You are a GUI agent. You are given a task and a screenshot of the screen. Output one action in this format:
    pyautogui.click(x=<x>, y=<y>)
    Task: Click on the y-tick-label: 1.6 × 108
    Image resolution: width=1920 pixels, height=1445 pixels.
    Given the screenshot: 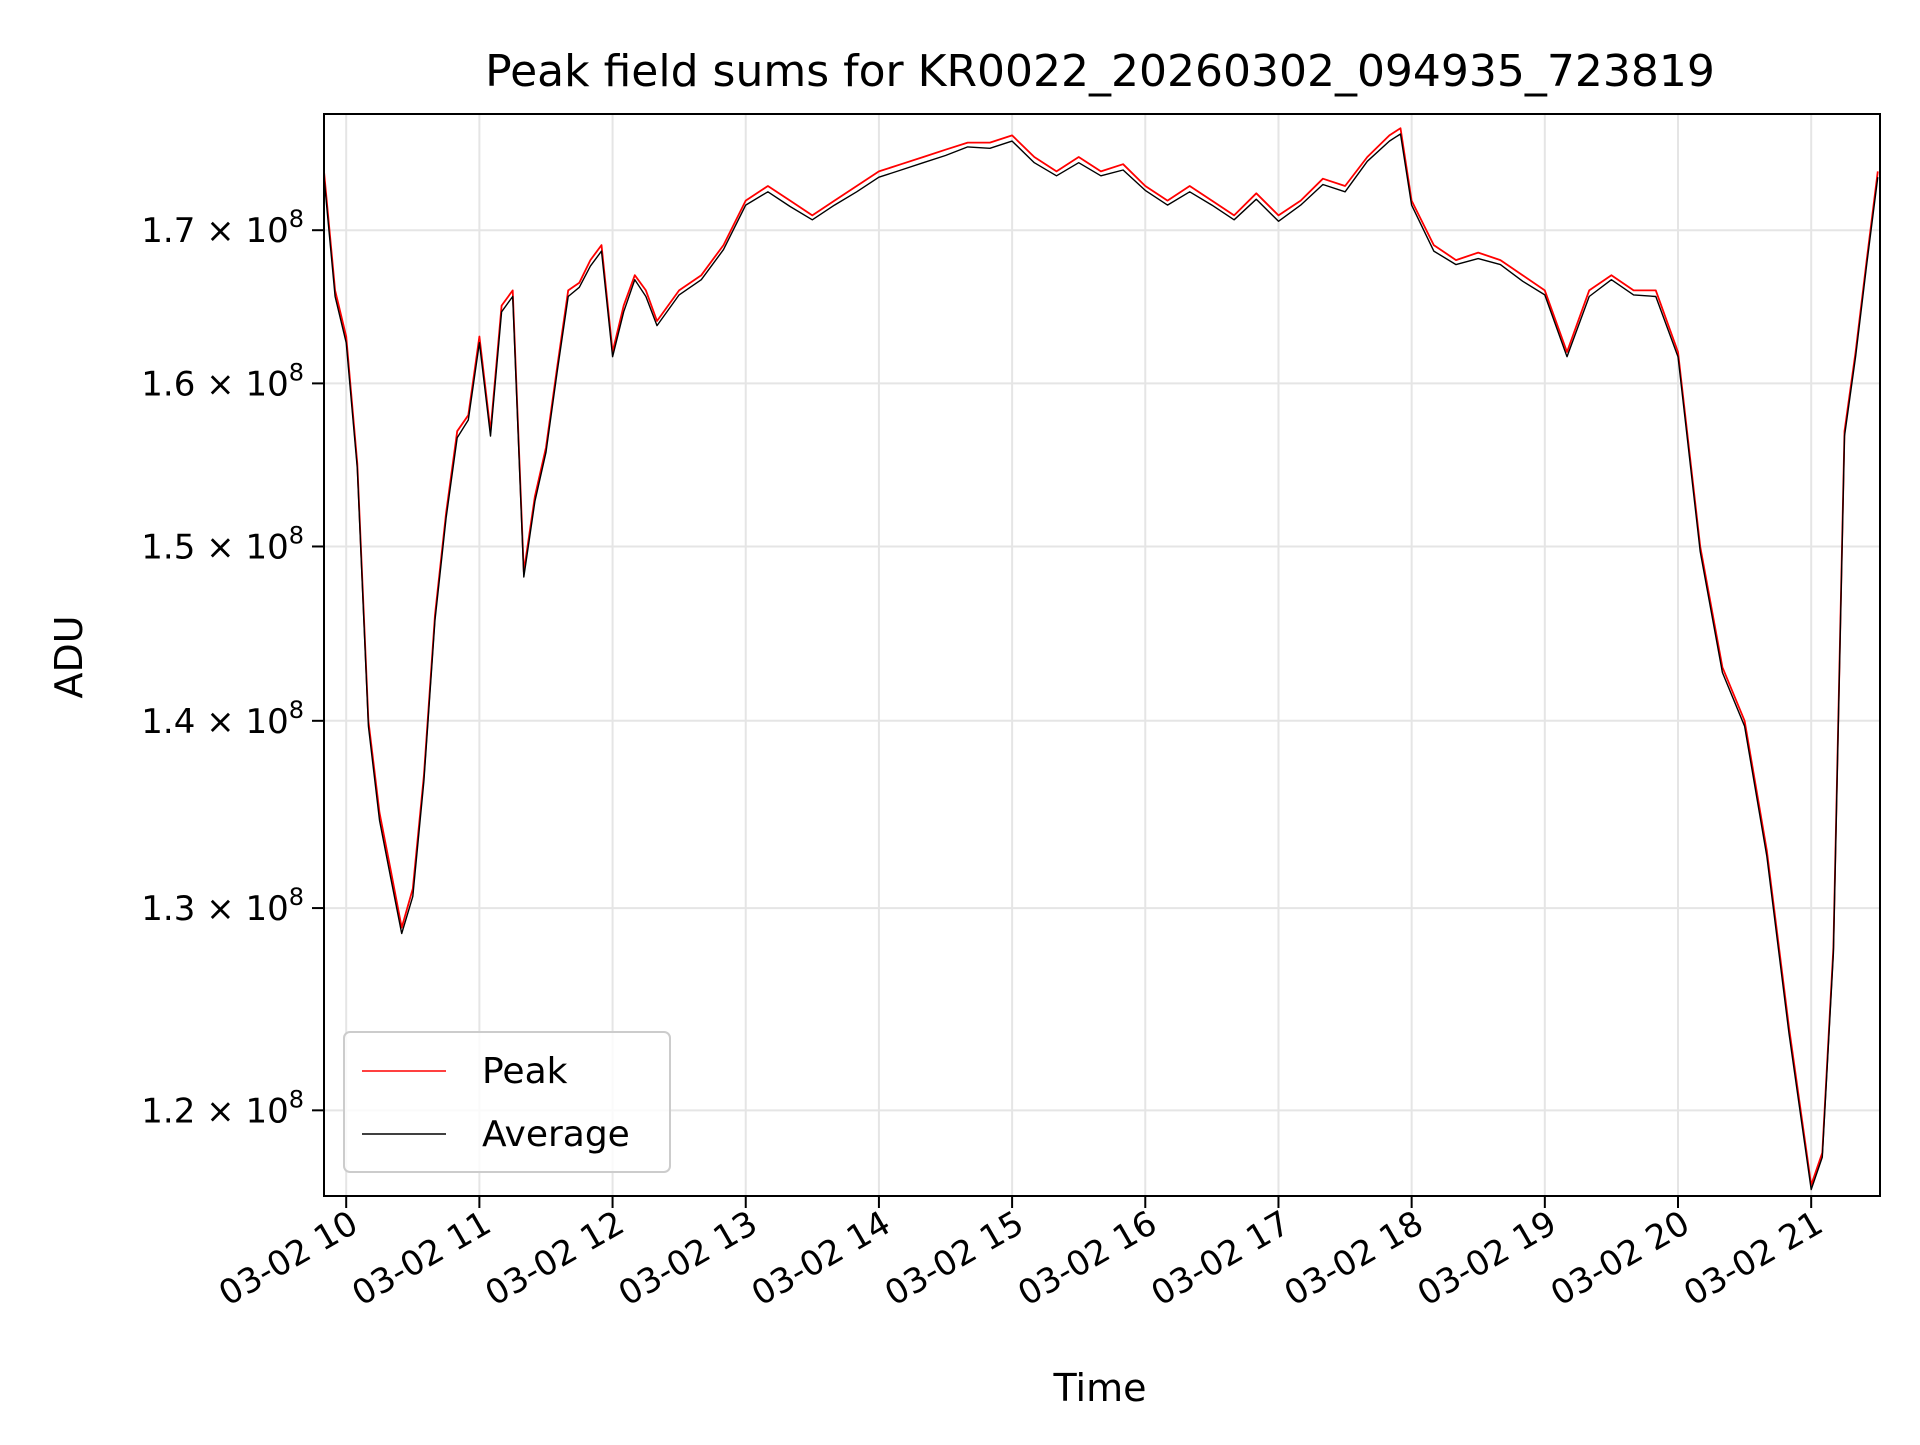 What is the action you would take?
    pyautogui.click(x=222, y=381)
    